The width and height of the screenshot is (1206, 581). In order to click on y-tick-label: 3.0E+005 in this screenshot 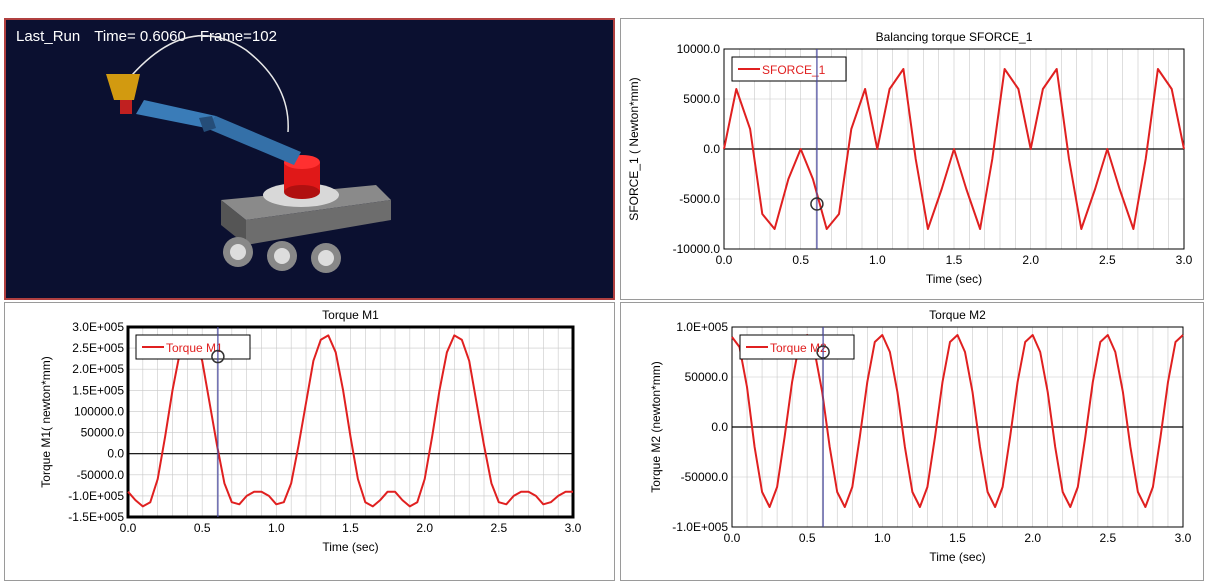, I will do `click(98, 327)`.